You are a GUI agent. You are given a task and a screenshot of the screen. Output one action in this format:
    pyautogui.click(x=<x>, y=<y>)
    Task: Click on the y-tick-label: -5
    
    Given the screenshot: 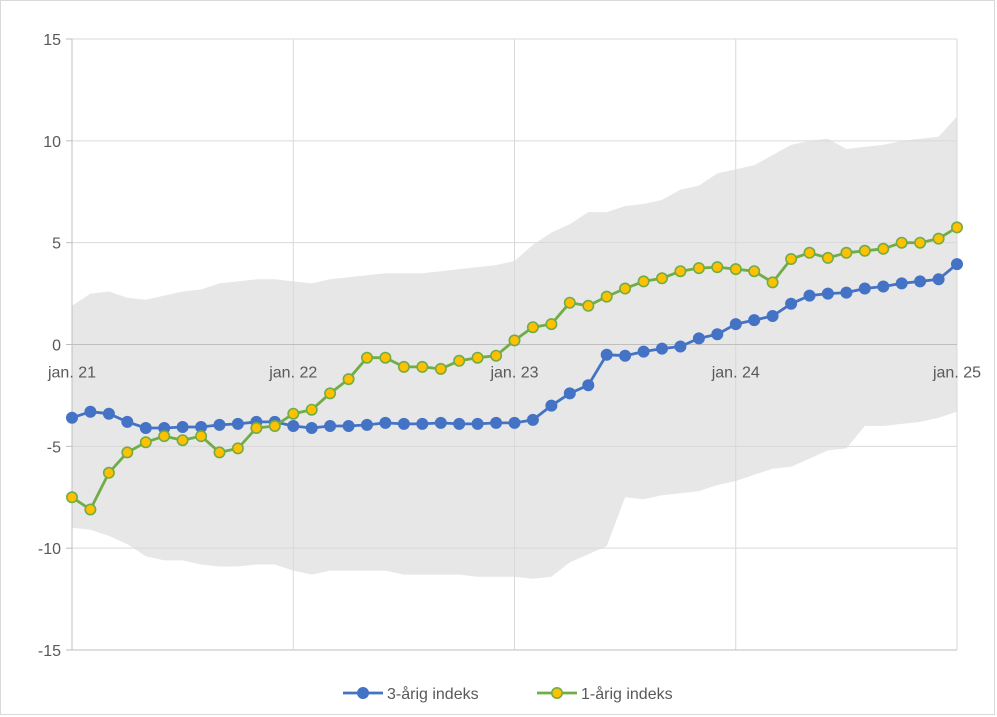 What is the action you would take?
    pyautogui.click(x=54, y=447)
    